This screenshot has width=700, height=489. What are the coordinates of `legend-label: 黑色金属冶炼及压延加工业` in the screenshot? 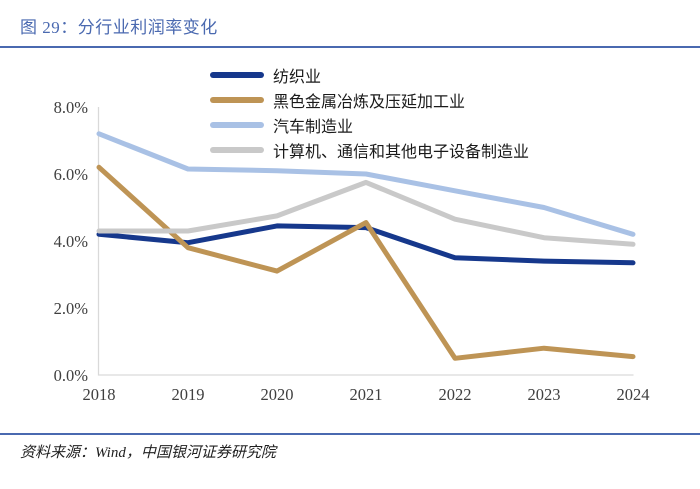 It's located at (369, 102).